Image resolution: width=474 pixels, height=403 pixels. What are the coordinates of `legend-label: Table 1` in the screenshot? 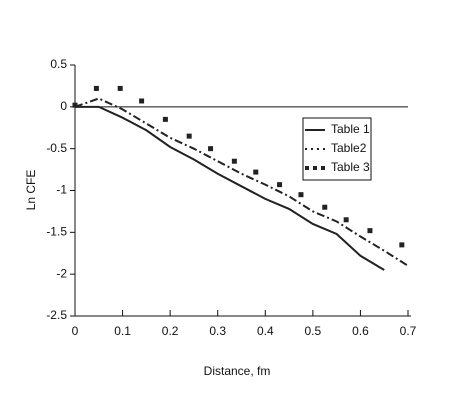 It's located at (350, 129).